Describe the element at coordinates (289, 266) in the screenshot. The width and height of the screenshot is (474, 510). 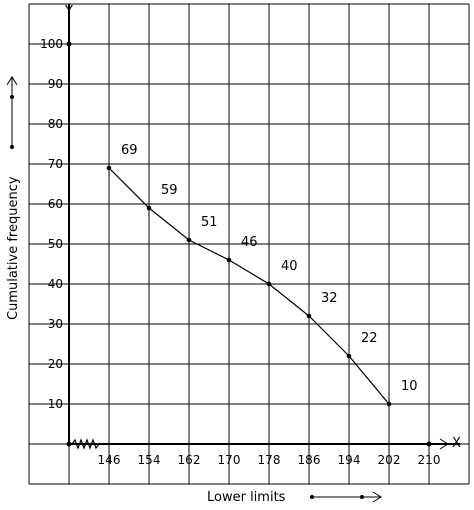
I see `data-label: 40` at that location.